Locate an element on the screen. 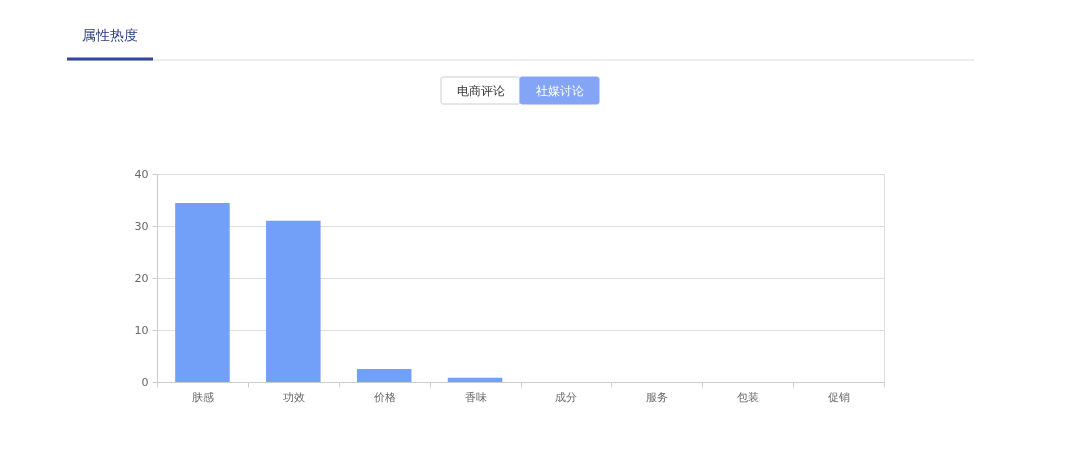 This screenshot has width=1079, height=453. y-tick-label: 40 is located at coordinates (141, 174).